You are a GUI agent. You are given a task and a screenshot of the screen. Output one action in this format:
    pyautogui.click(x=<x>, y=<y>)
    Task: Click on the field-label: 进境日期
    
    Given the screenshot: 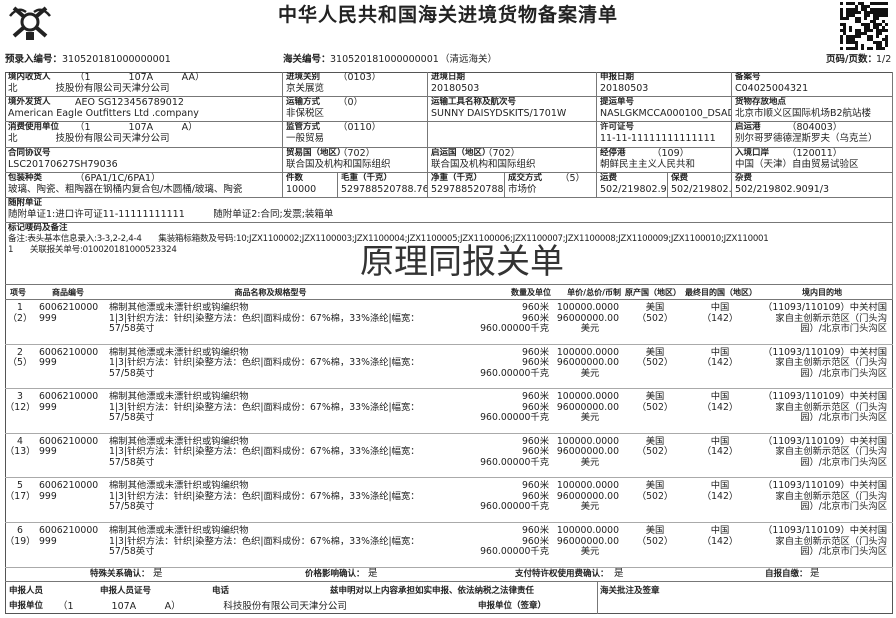 What is the action you would take?
    pyautogui.click(x=448, y=77)
    